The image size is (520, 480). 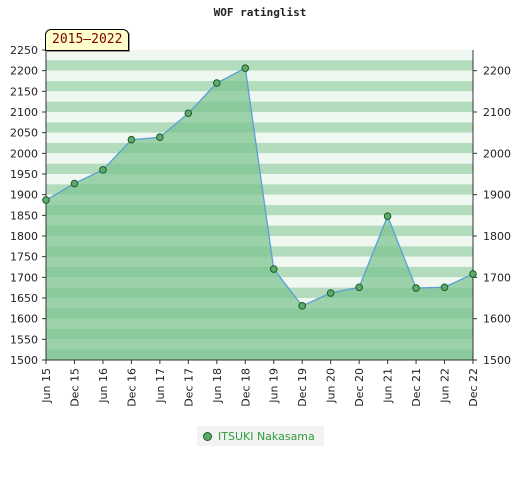 What do you see at coordinates (260, 12) in the screenshot?
I see `chart-title: WOF ratinglist` at bounding box center [260, 12].